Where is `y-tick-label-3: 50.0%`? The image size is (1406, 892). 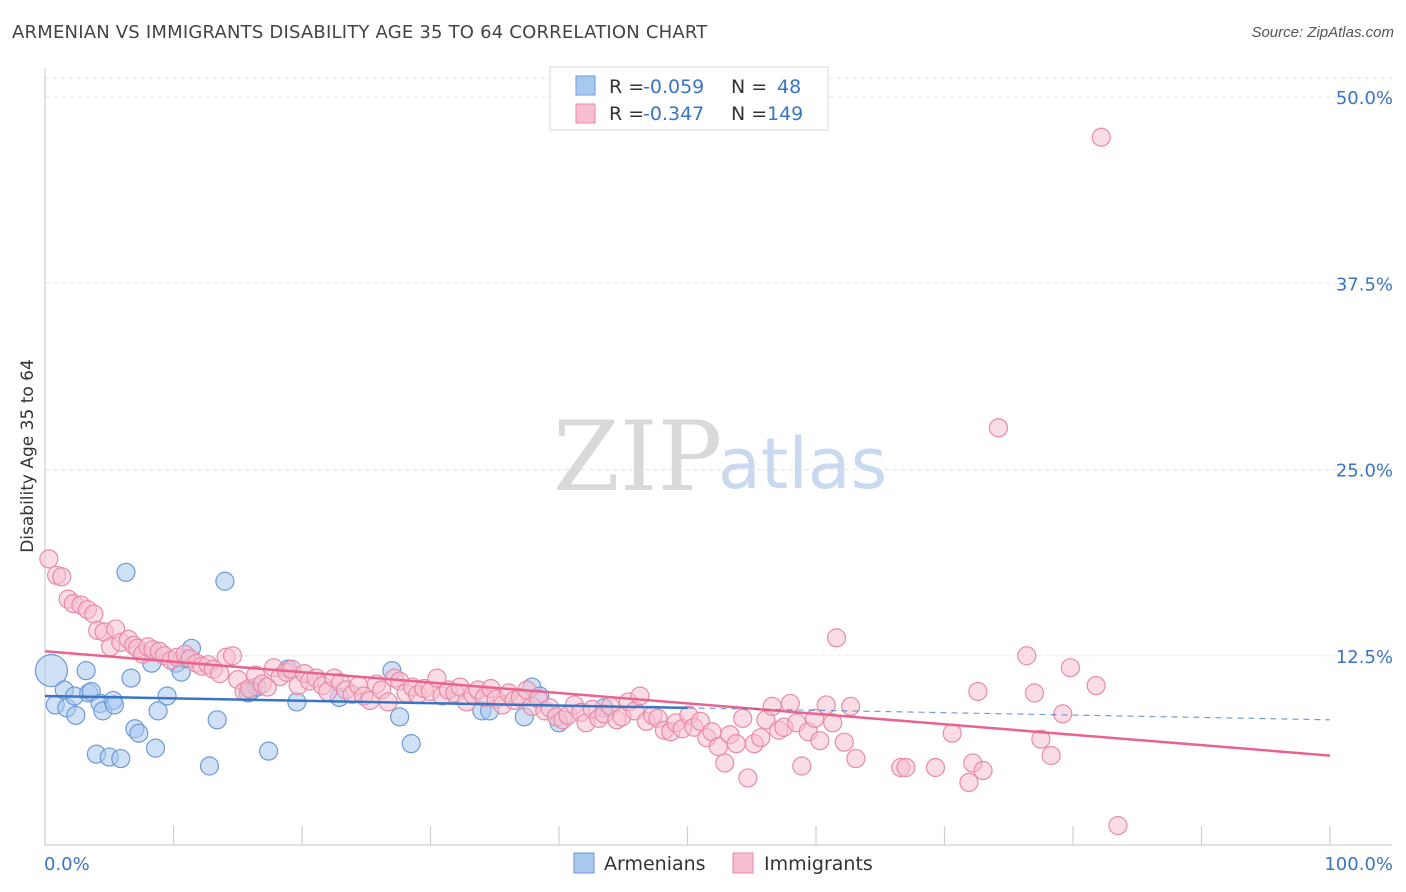
y-tick-label-3: 50.0% is located at coordinates (1364, 98).